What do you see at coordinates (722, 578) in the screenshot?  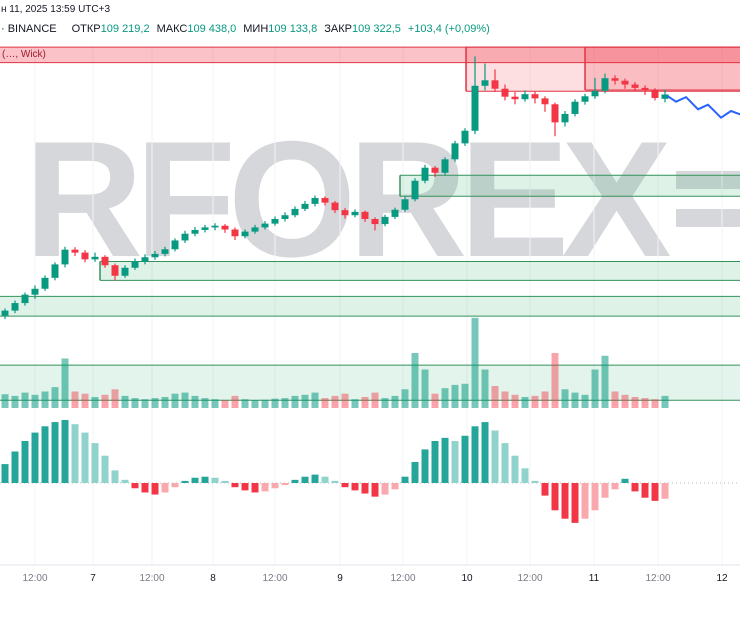 I see `time-axis-label: 12` at bounding box center [722, 578].